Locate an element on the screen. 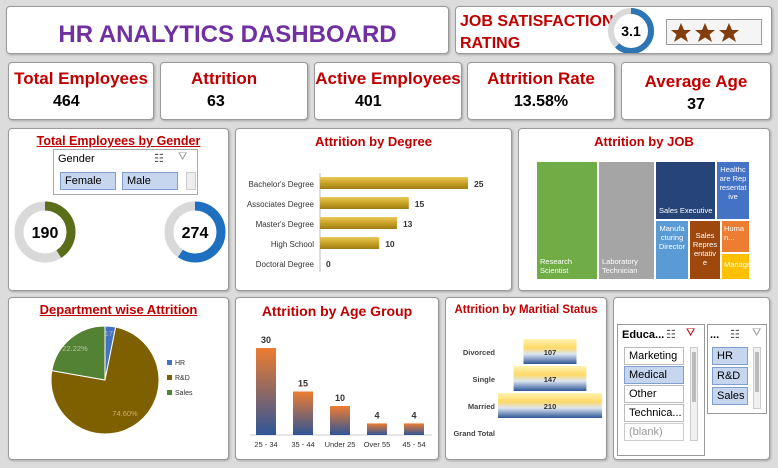 This screenshot has width=778, height=468. marital-value-label: 107 is located at coordinates (550, 352).